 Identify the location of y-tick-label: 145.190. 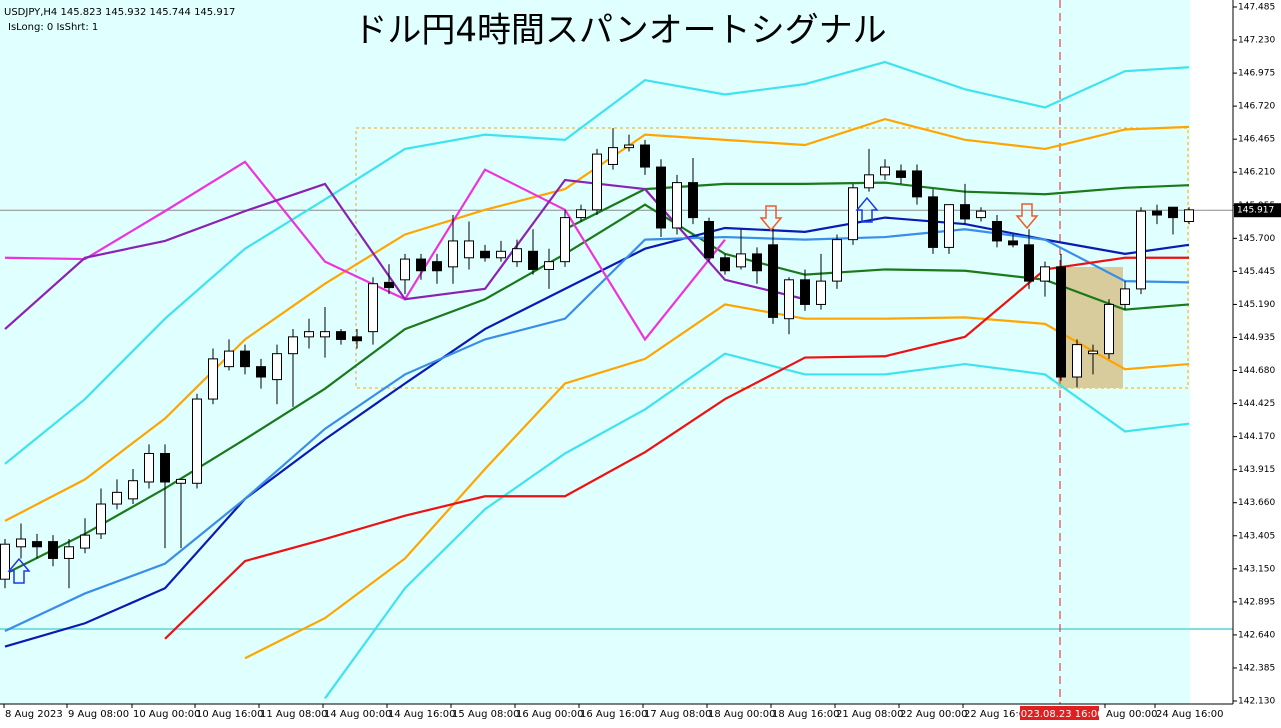
(1256, 305).